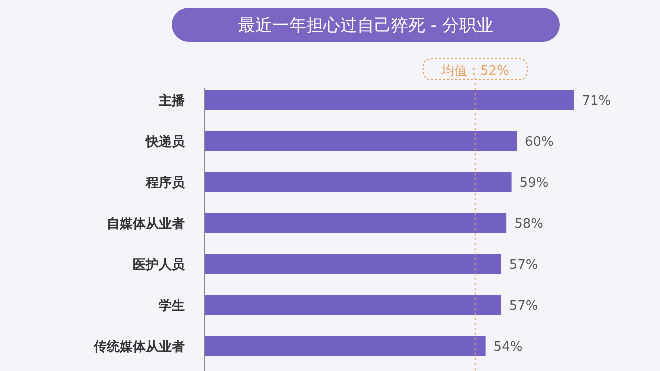  I want to click on chart-title: 最近一年担心过自己猝死 - 分职业, so click(366, 26).